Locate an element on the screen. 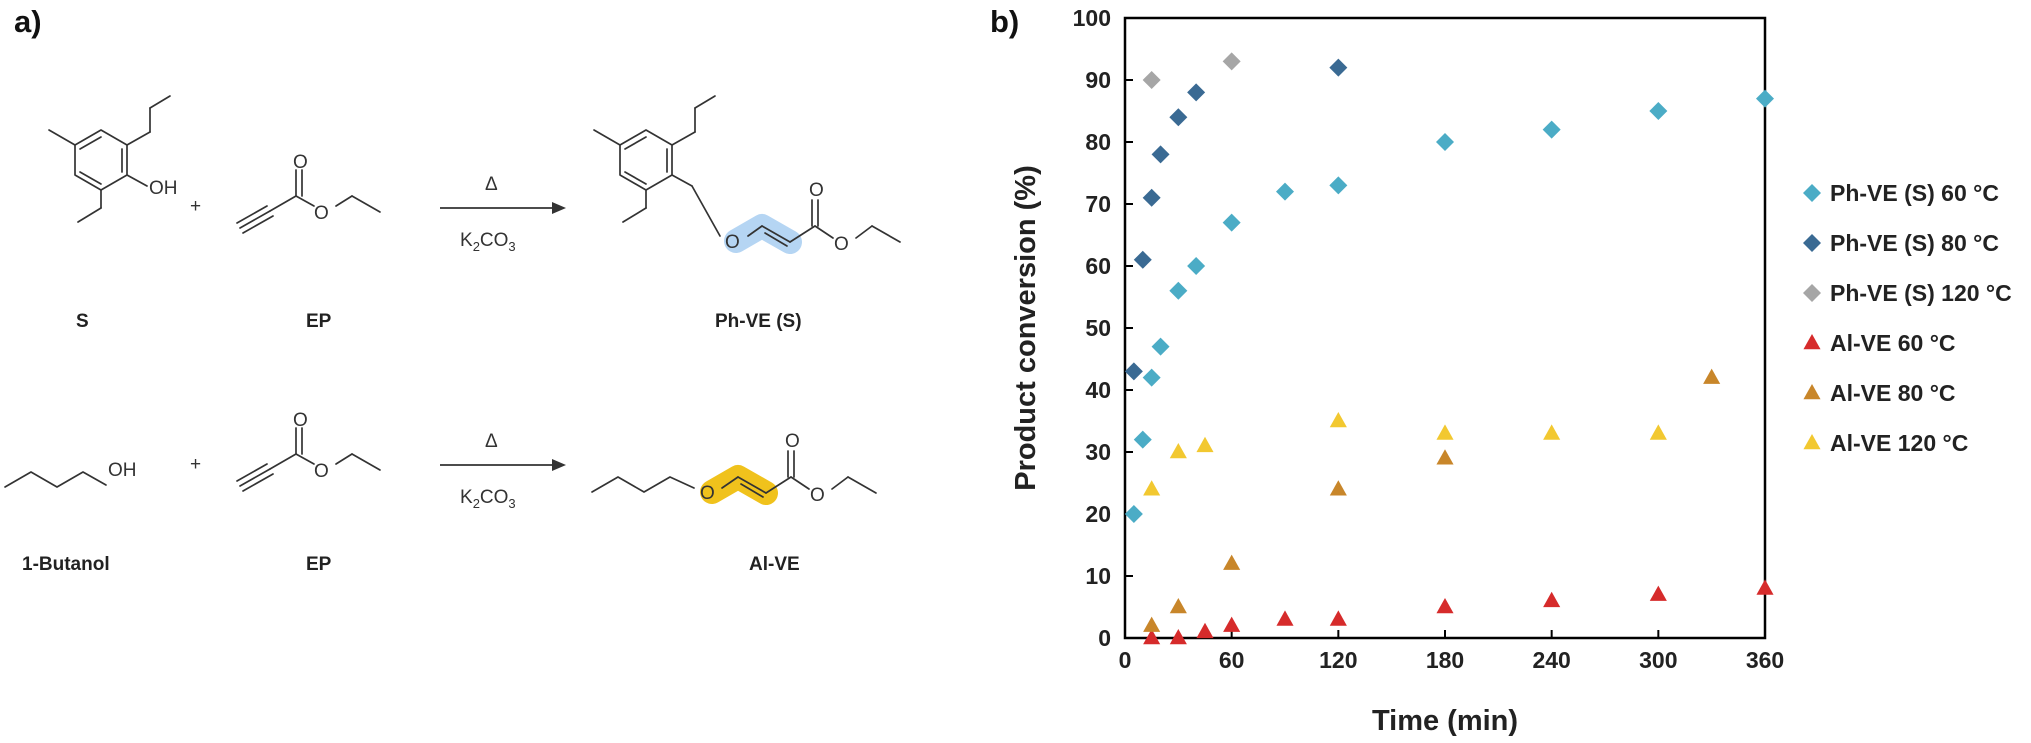 Image resolution: width=2031 pixels, height=743 pixels. reaction-1: OH S + O O EP Δ K2CO3 is located at coordinates (474, 213).